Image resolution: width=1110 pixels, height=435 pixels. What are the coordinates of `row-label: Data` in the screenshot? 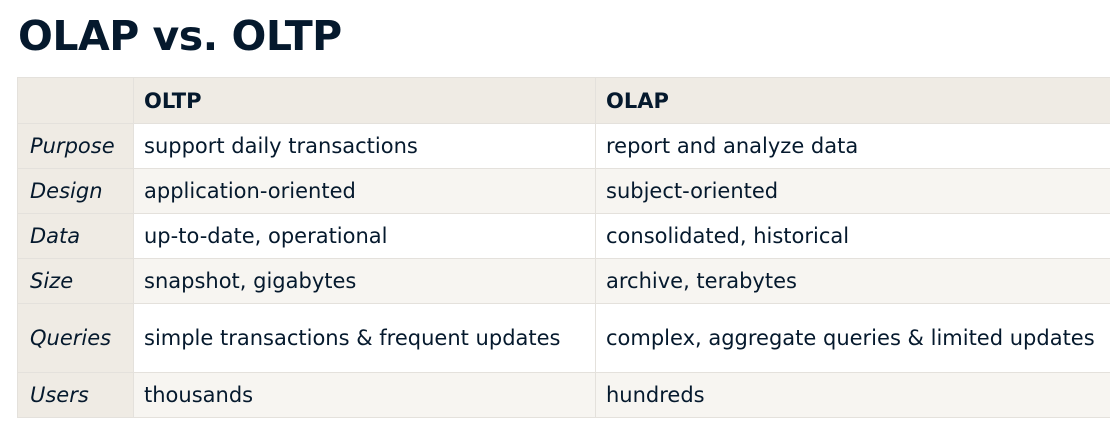 It's located at (75, 236).